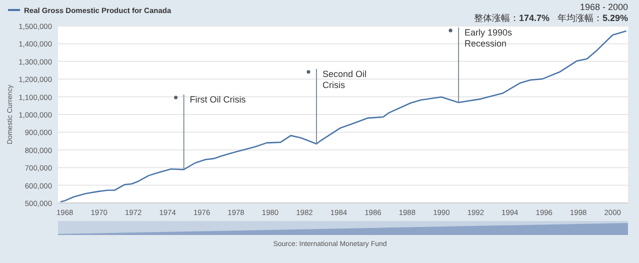  Describe the element at coordinates (512, 18) in the screenshot. I see `text: 整体涨幅：174.7%` at that location.